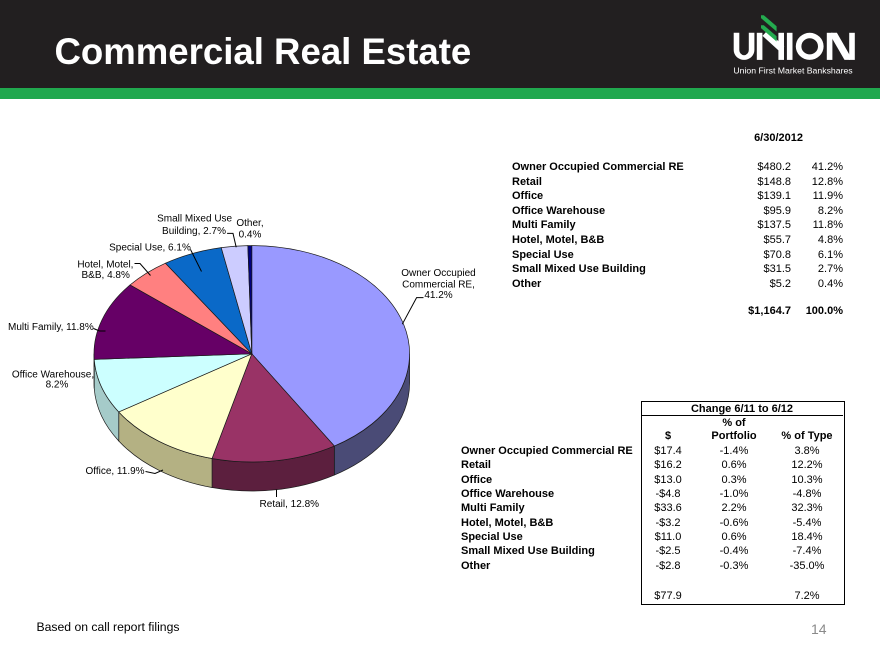 Image resolution: width=880 pixels, height=660 pixels. What do you see at coordinates (194, 231) in the screenshot?
I see `svg-text: Building, 2.7%` at bounding box center [194, 231].